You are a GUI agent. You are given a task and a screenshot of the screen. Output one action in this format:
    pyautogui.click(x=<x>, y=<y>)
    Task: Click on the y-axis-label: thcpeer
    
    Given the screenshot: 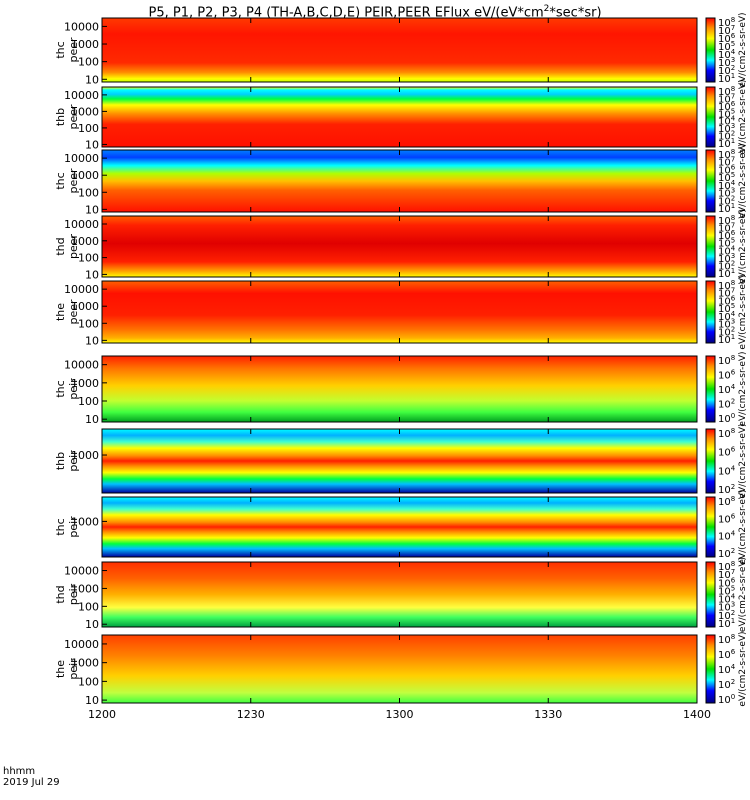 What is the action you would take?
    pyautogui.click(x=67, y=50)
    